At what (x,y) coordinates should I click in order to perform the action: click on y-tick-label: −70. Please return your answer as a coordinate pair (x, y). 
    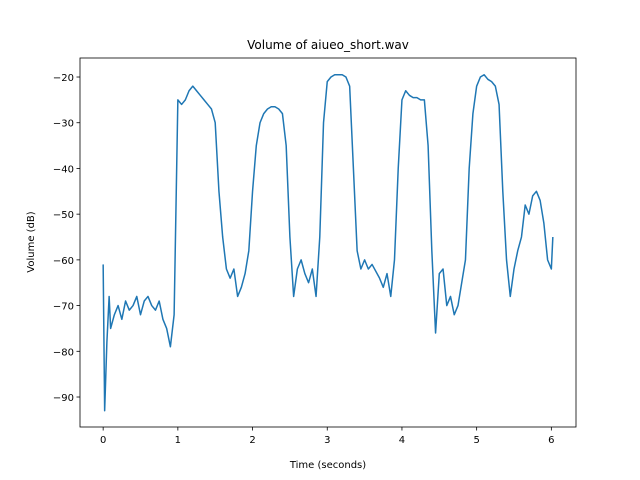
    Looking at the image, I should click on (63, 307).